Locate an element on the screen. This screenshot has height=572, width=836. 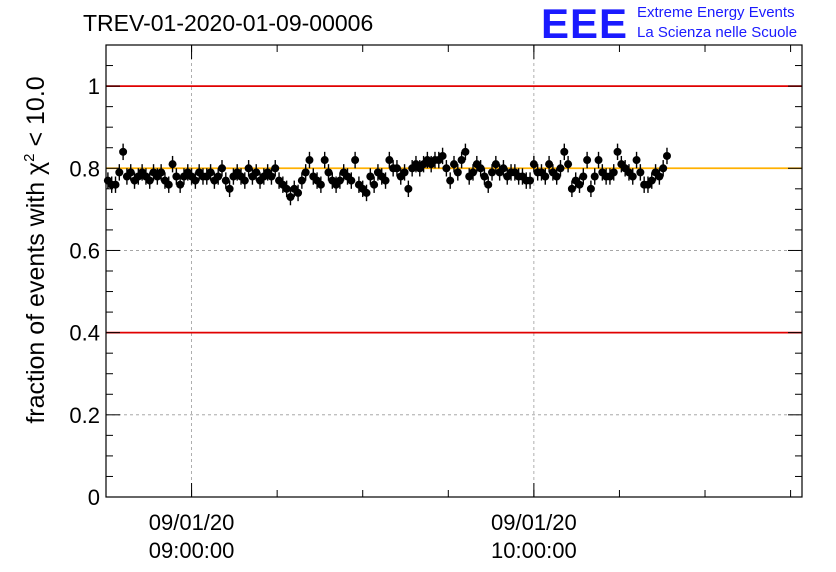
y-axis-label-tail: < 10.0 is located at coordinates (36, 114).